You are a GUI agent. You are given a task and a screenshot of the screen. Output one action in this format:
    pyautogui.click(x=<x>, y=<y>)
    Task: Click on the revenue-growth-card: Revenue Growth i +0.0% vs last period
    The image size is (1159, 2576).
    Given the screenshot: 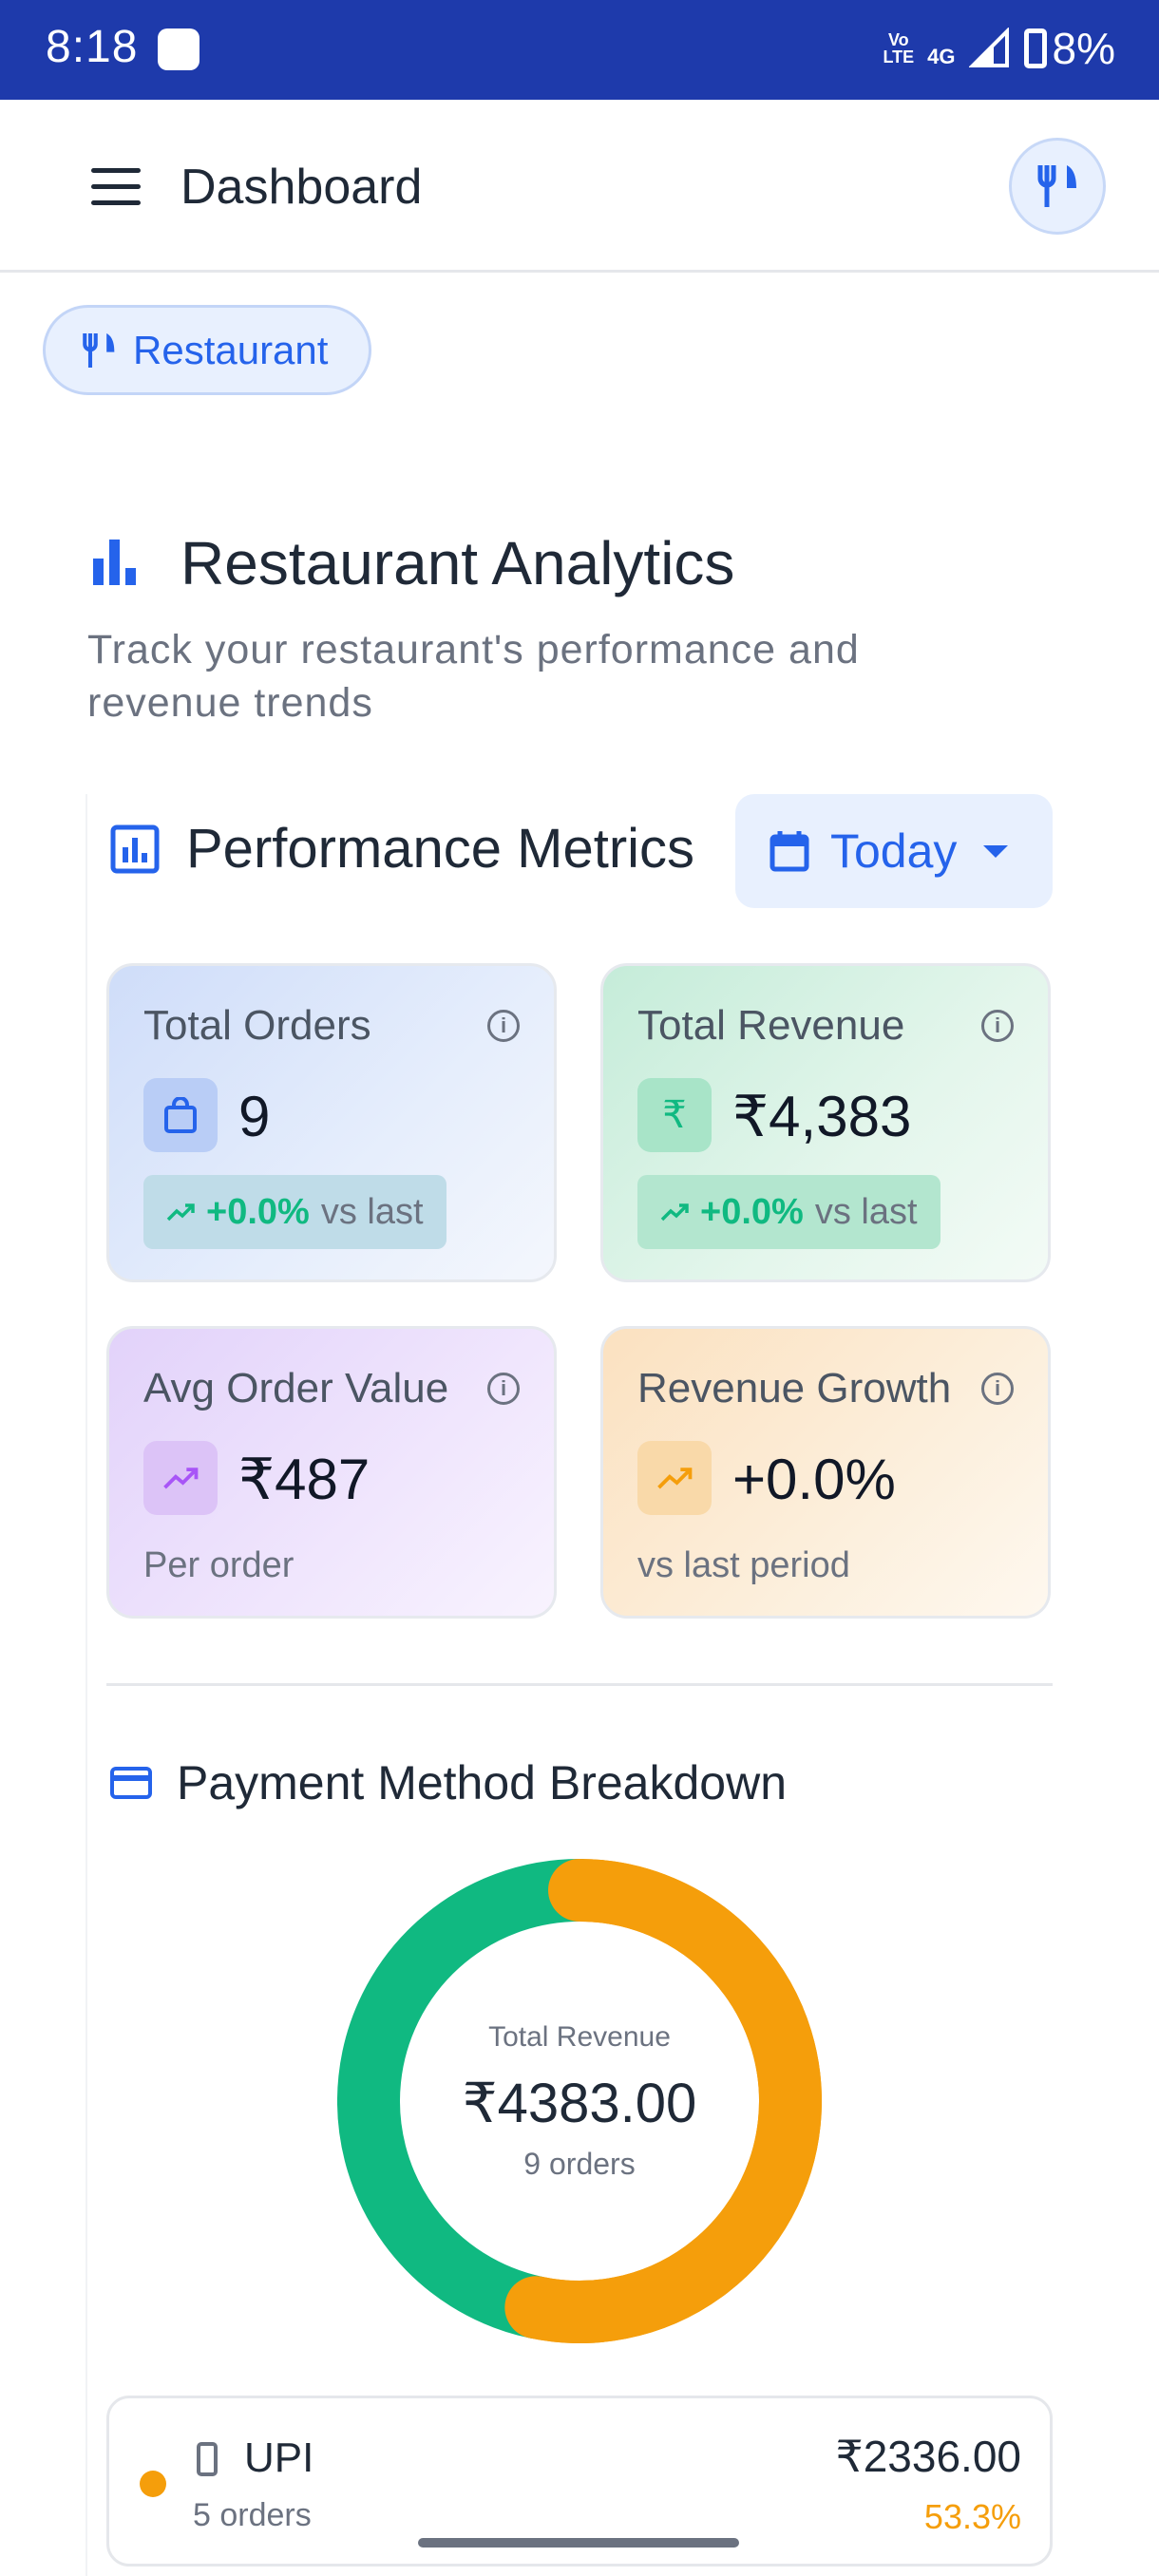 What is the action you would take?
    pyautogui.click(x=825, y=1472)
    